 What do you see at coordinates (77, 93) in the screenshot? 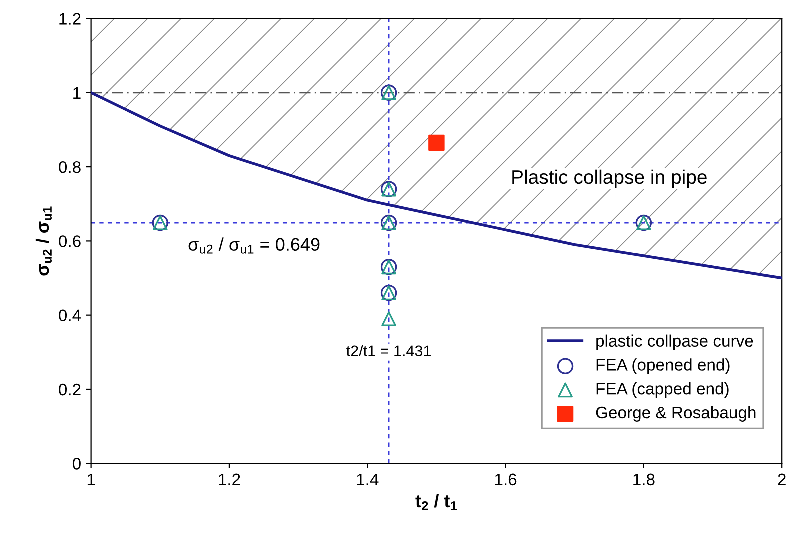
I see `y-tick-label: 1` at bounding box center [77, 93].